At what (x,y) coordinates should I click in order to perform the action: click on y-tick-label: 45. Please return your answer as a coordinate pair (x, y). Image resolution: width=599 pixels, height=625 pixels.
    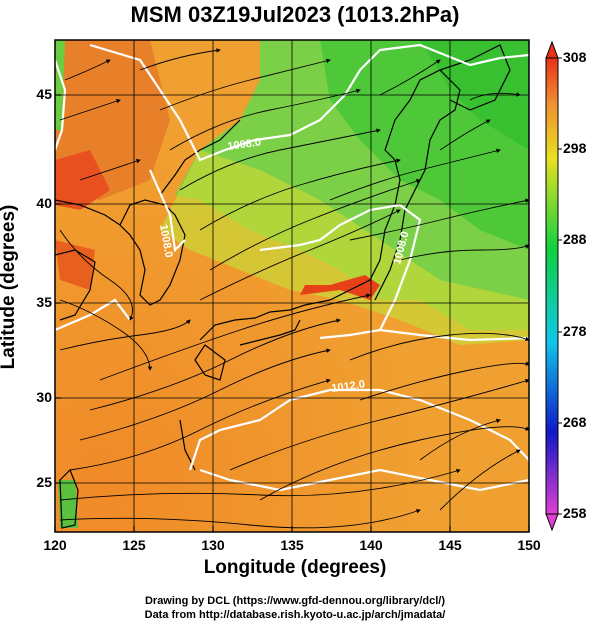
    Looking at the image, I should click on (44, 94).